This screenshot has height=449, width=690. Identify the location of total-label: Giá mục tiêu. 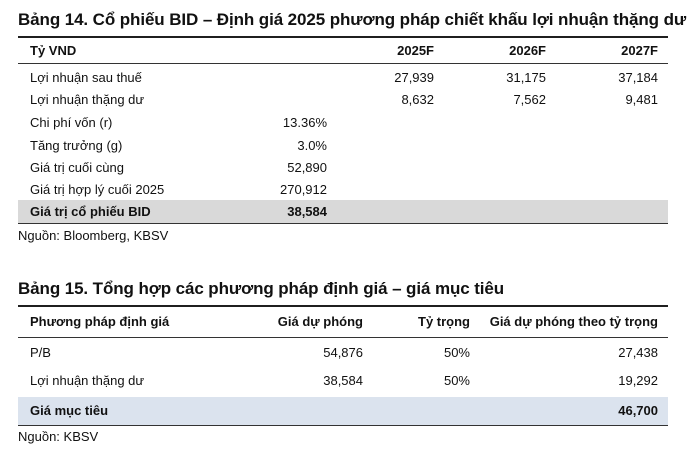
(69, 410).